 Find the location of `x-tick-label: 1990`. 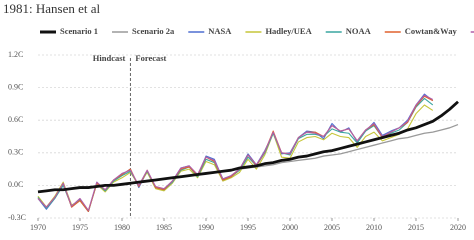

x-tick-label: 1990 is located at coordinates (206, 227).